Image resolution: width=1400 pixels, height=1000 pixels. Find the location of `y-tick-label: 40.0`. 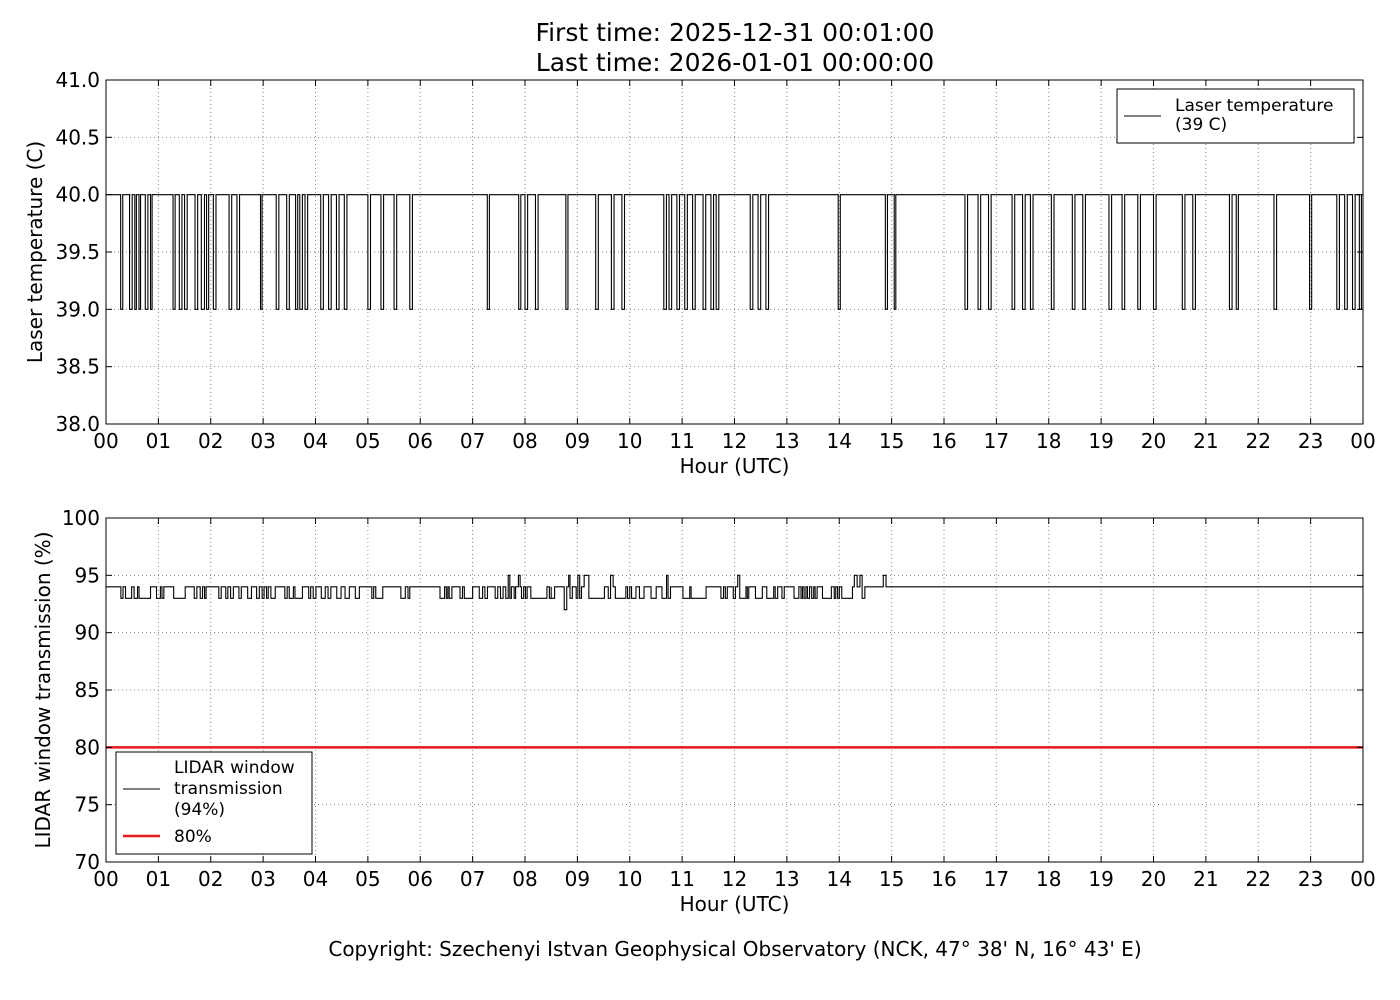

y-tick-label: 40.0 is located at coordinates (77, 195).